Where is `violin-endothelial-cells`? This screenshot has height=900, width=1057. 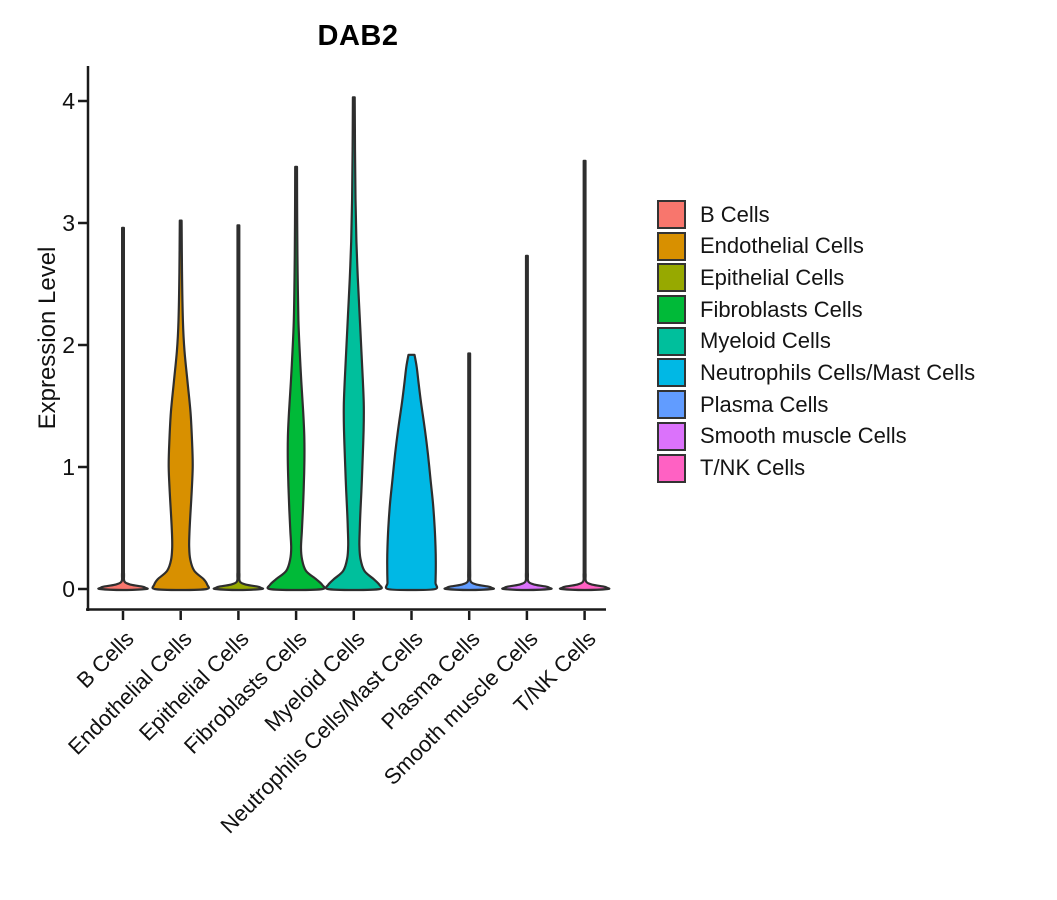
violin-endothelial-cells is located at coordinates (181, 405).